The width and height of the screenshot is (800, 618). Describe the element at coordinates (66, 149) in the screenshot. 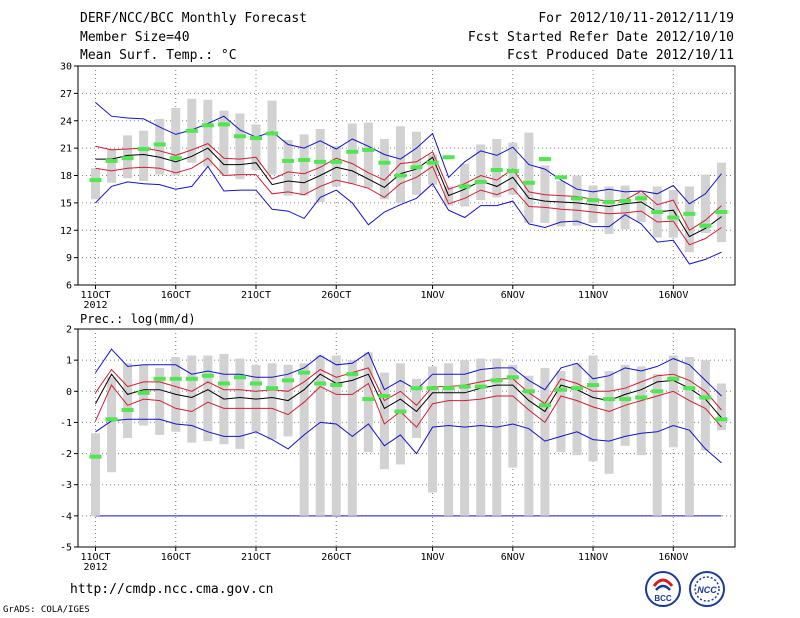

I see `y-tick-label: 21` at that location.